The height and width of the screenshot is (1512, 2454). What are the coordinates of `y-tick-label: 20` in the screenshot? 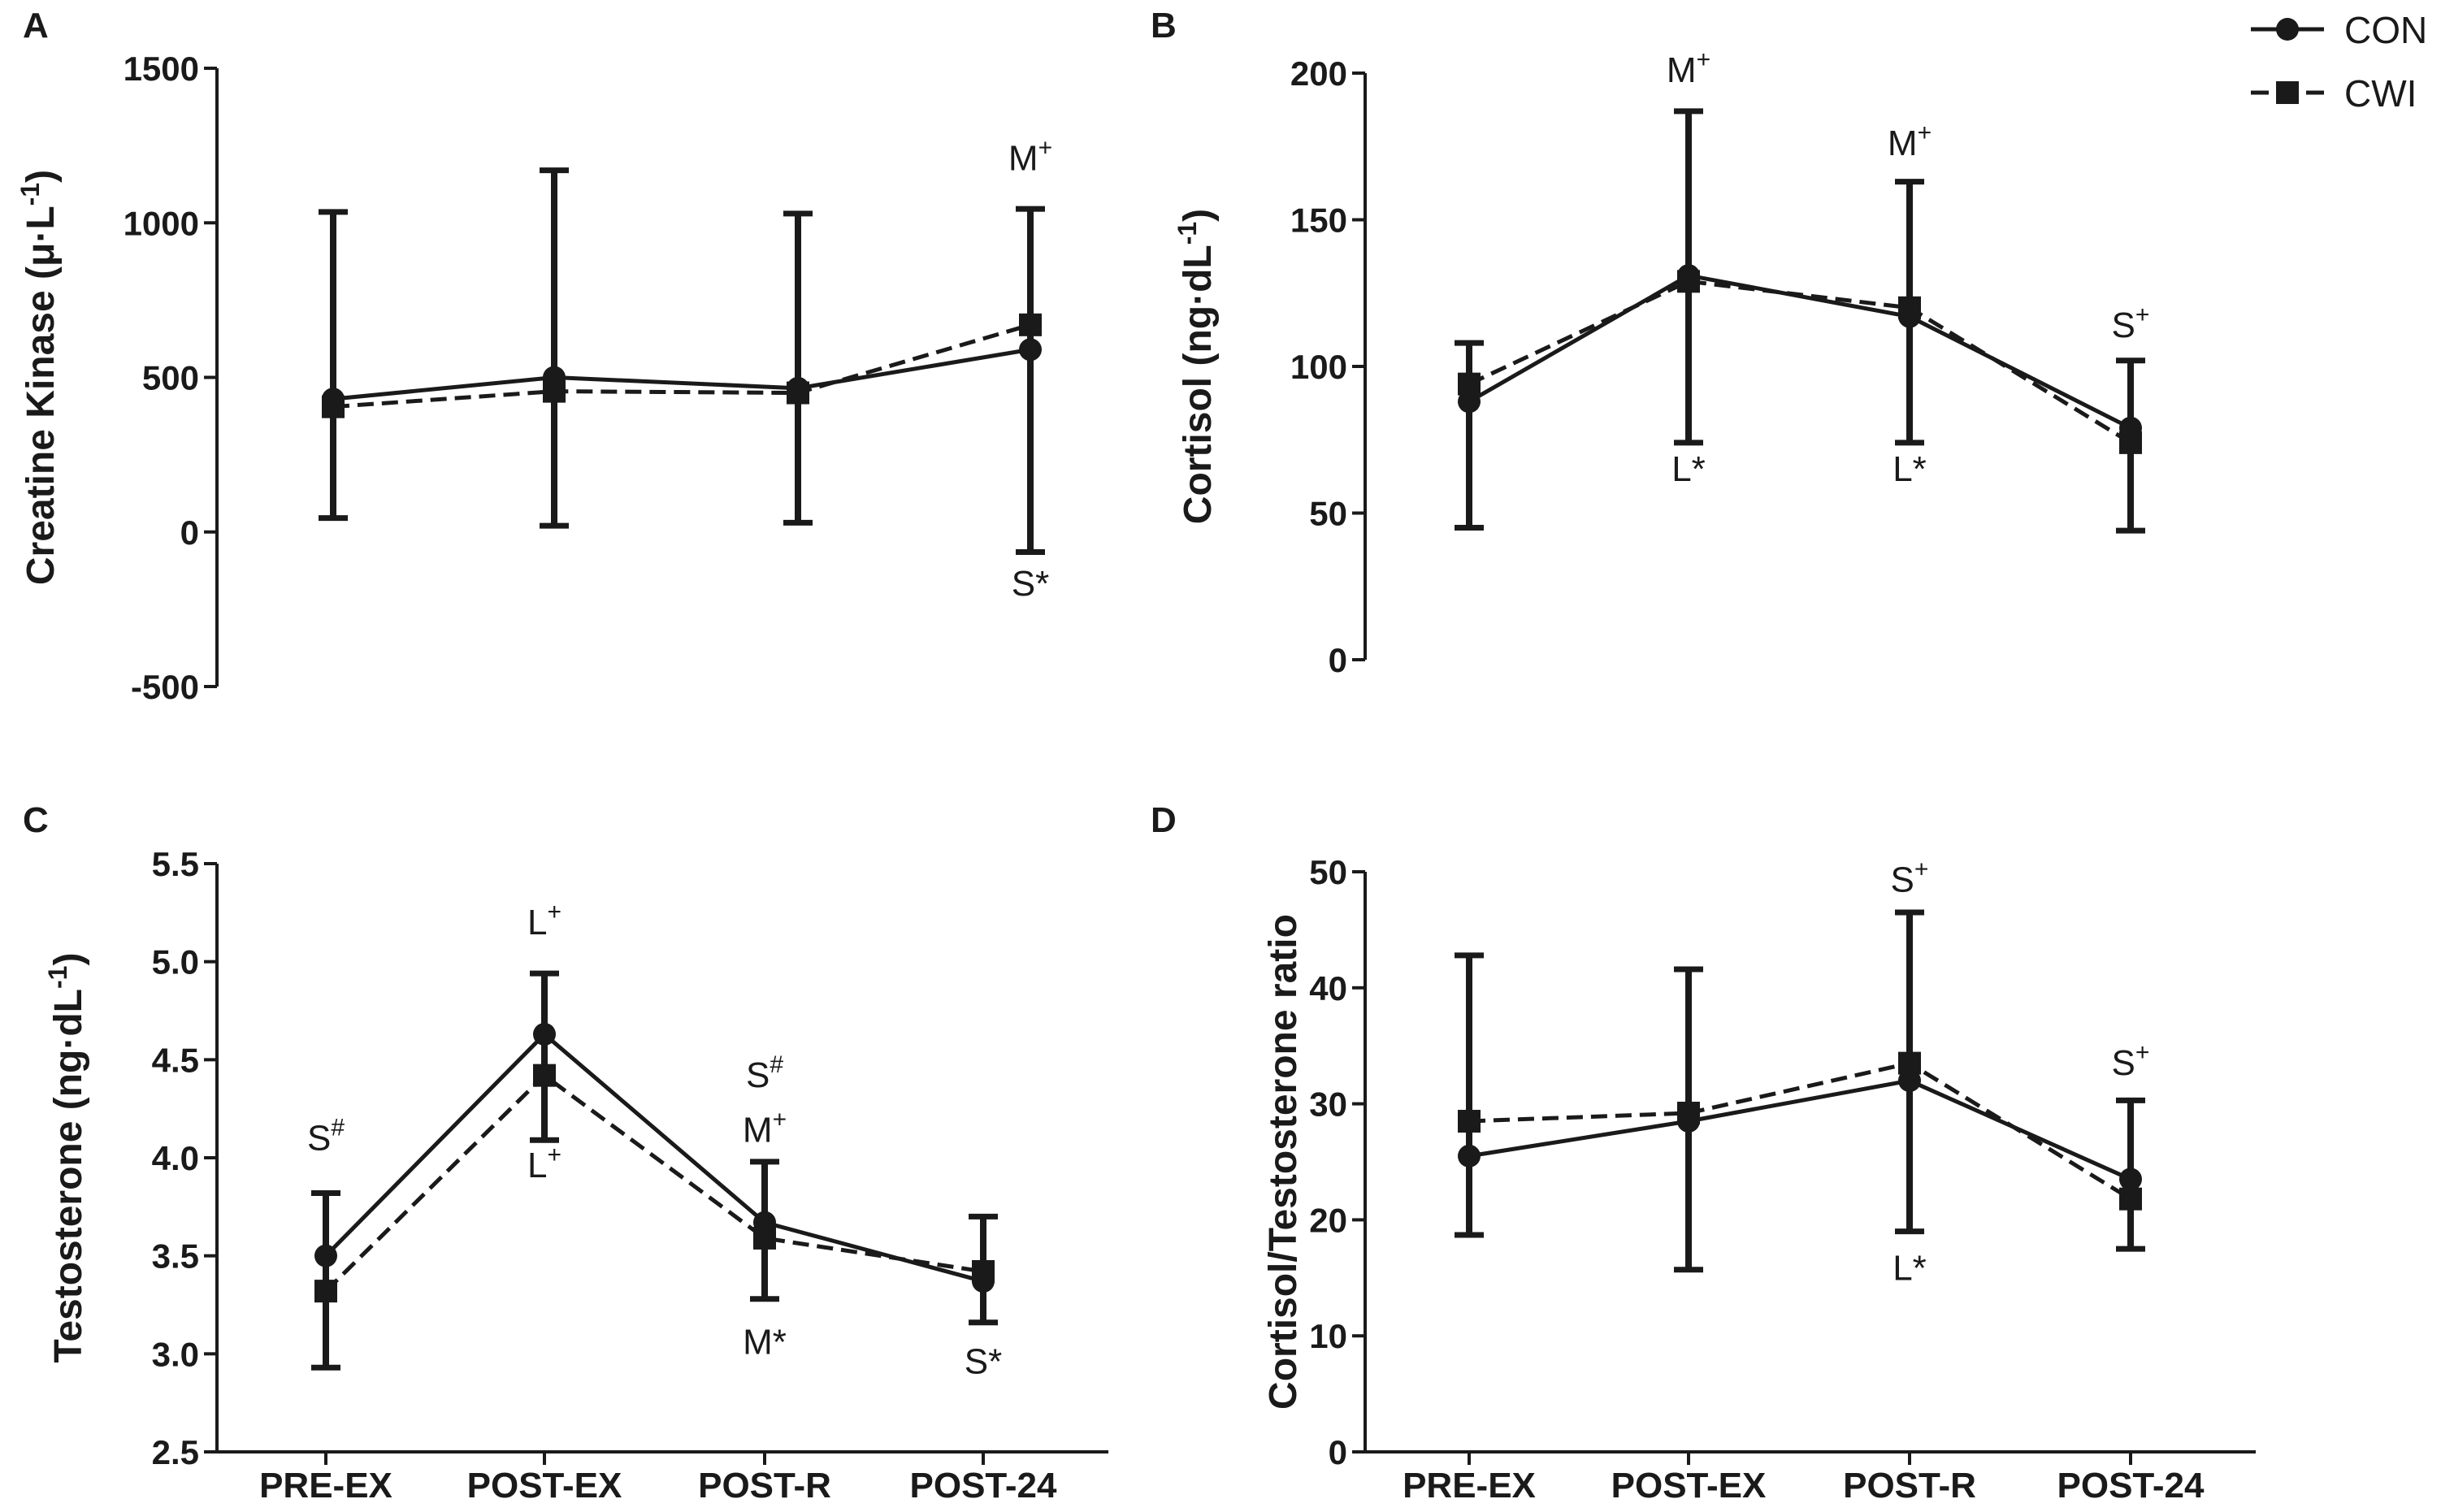 It's located at (1328, 1220).